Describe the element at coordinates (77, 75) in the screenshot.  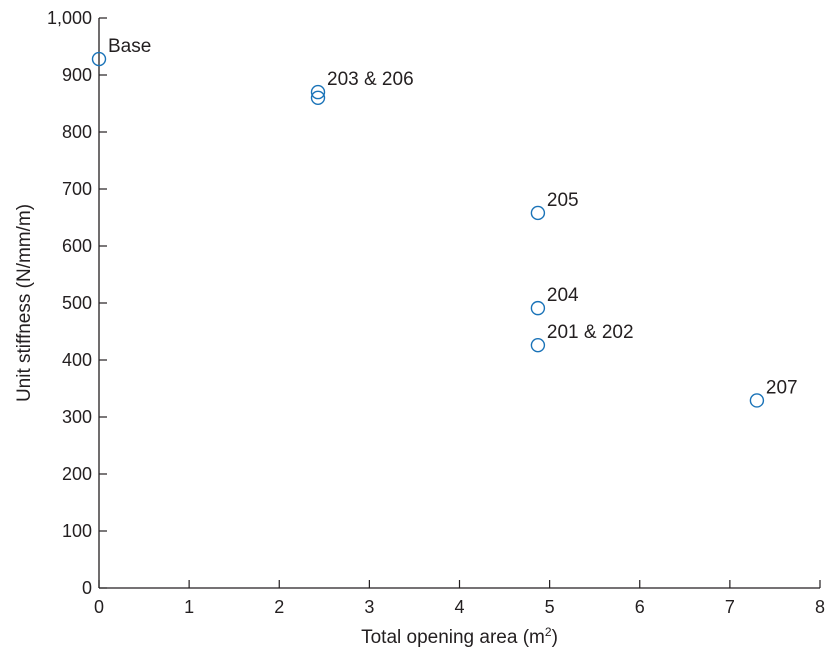
I see `y-tick-label: 900` at that location.